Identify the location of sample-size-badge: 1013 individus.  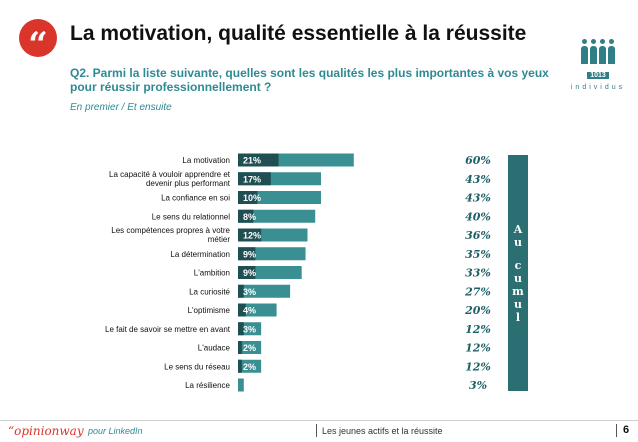
(598, 65).